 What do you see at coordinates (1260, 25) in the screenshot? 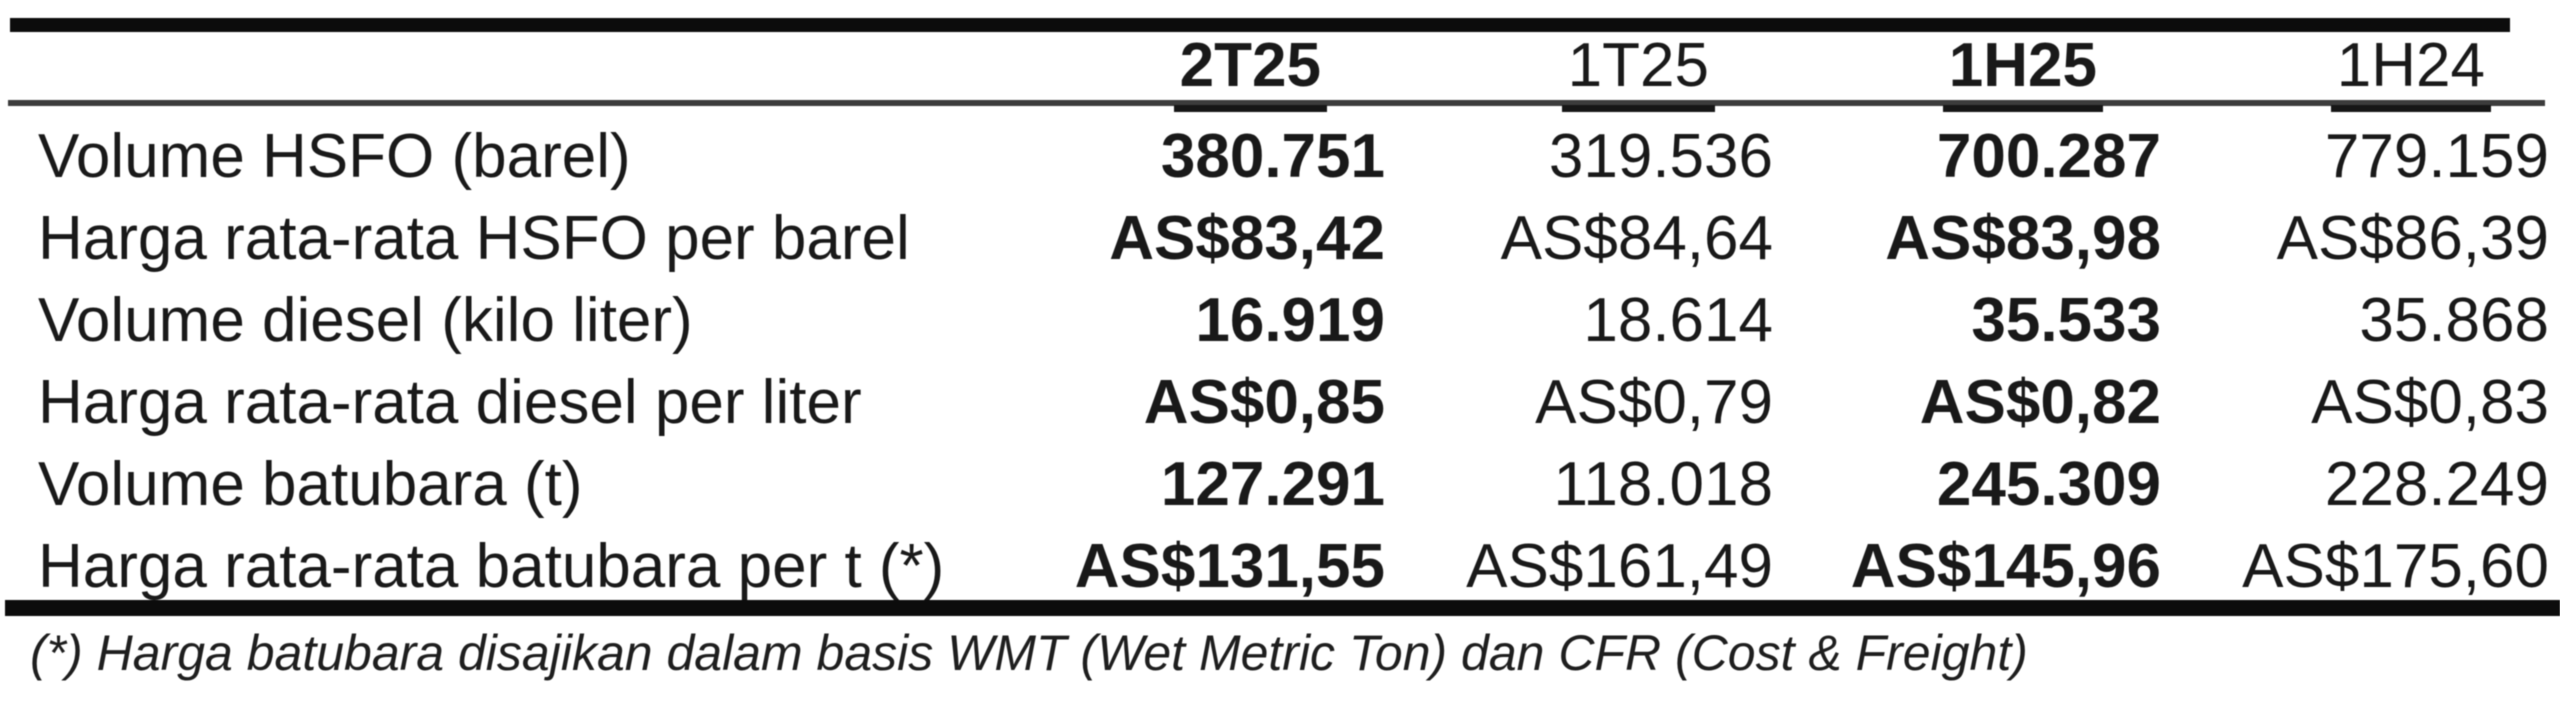
I see `table-top-border` at bounding box center [1260, 25].